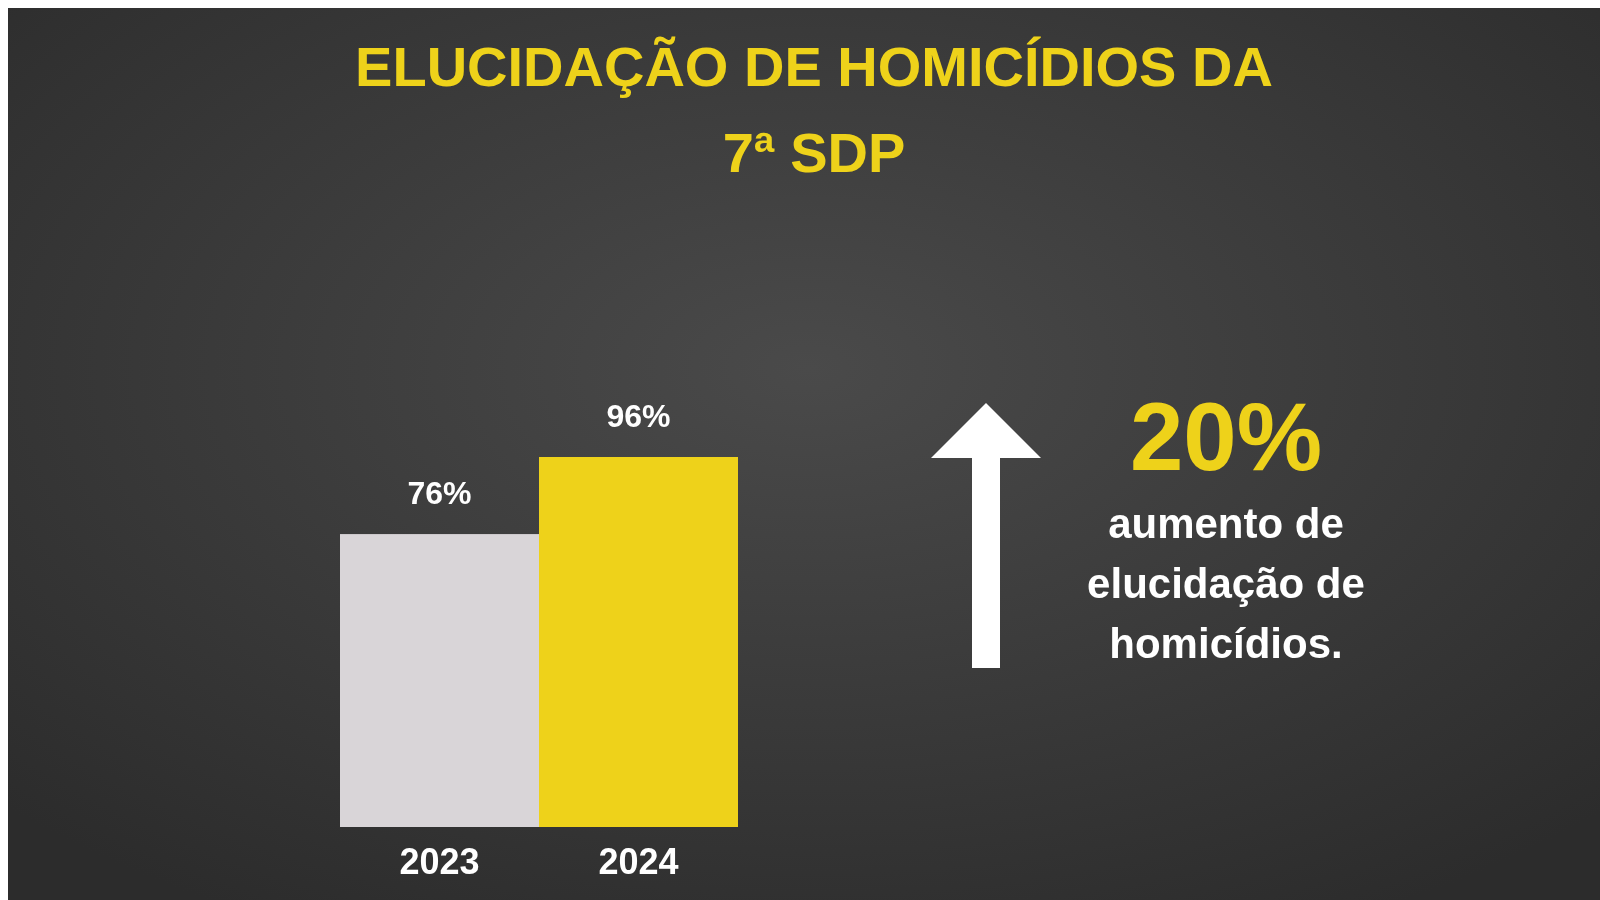 The height and width of the screenshot is (900, 1600). I want to click on text: 20%, so click(1226, 436).